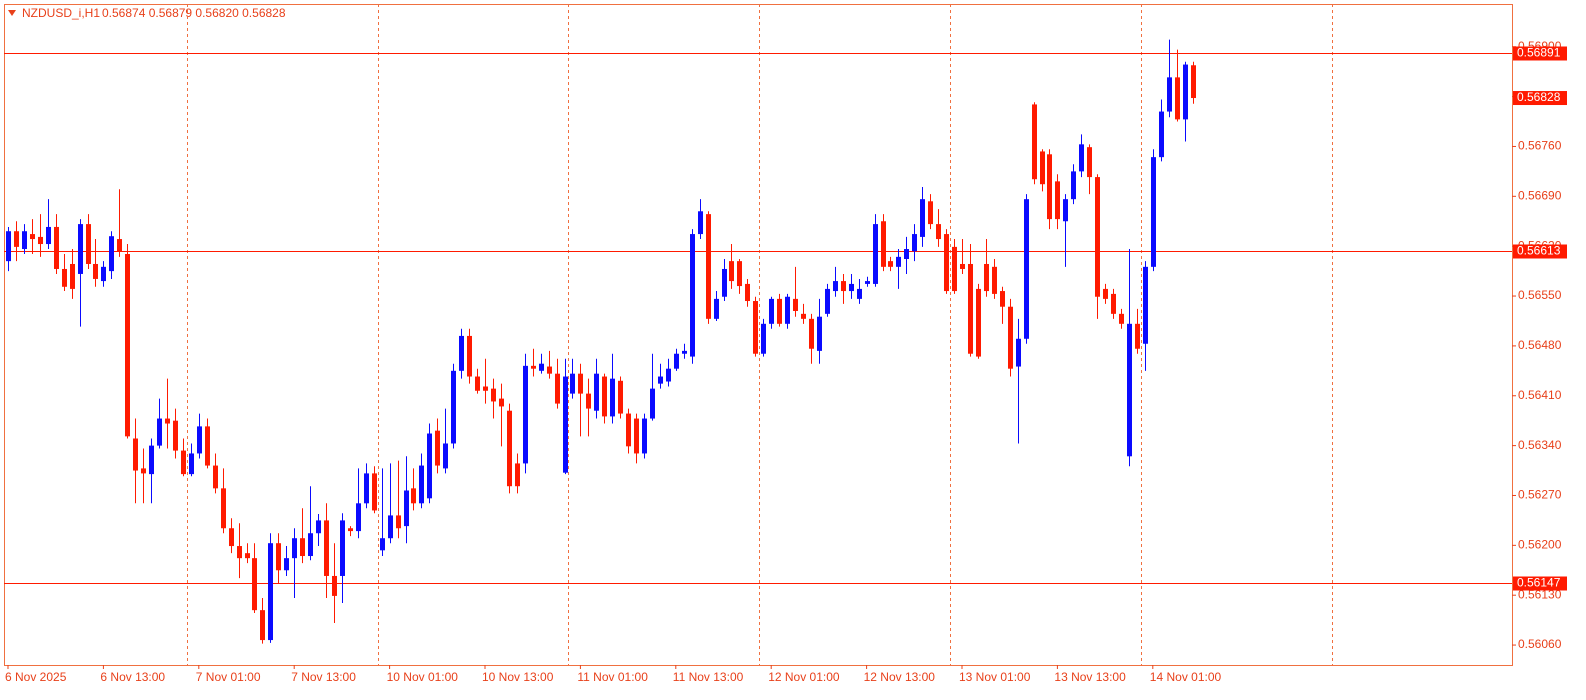  What do you see at coordinates (228, 677) in the screenshot?
I see `x-tick-label: 7 Nov 01:00` at bounding box center [228, 677].